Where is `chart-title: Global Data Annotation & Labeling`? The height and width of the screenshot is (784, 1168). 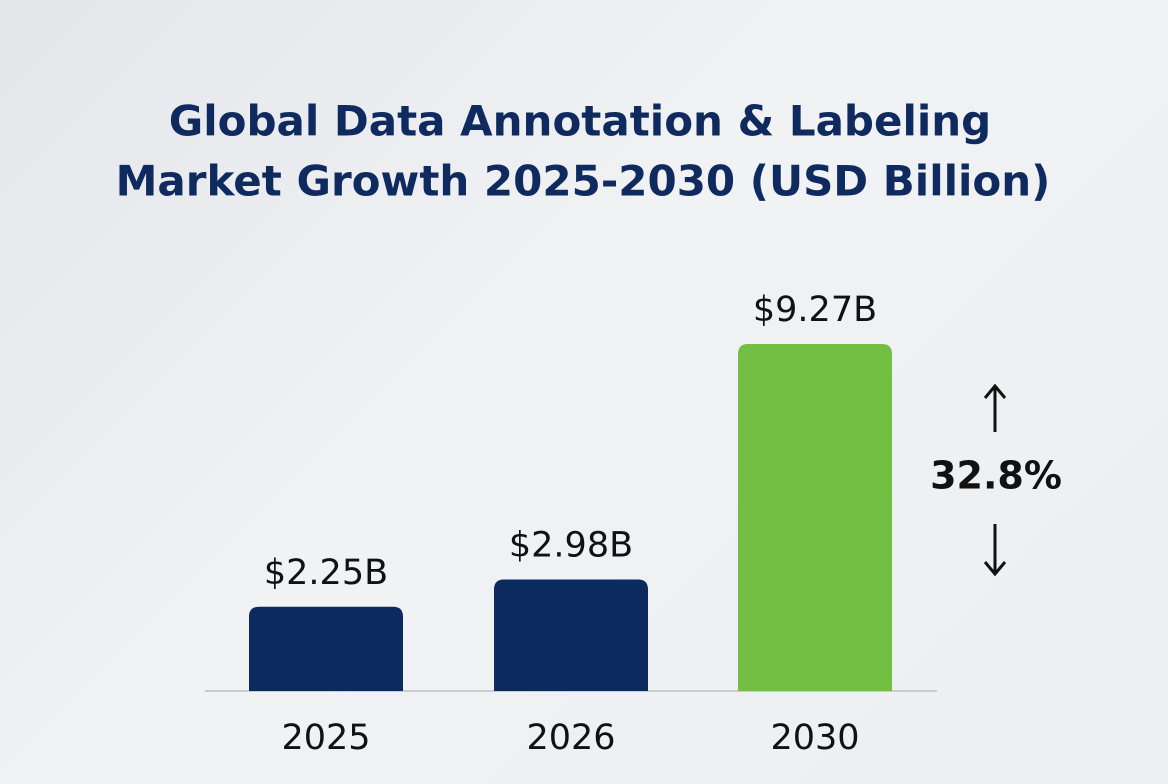
chart-title: Global Data Annotation & Labeling is located at coordinates (580, 121).